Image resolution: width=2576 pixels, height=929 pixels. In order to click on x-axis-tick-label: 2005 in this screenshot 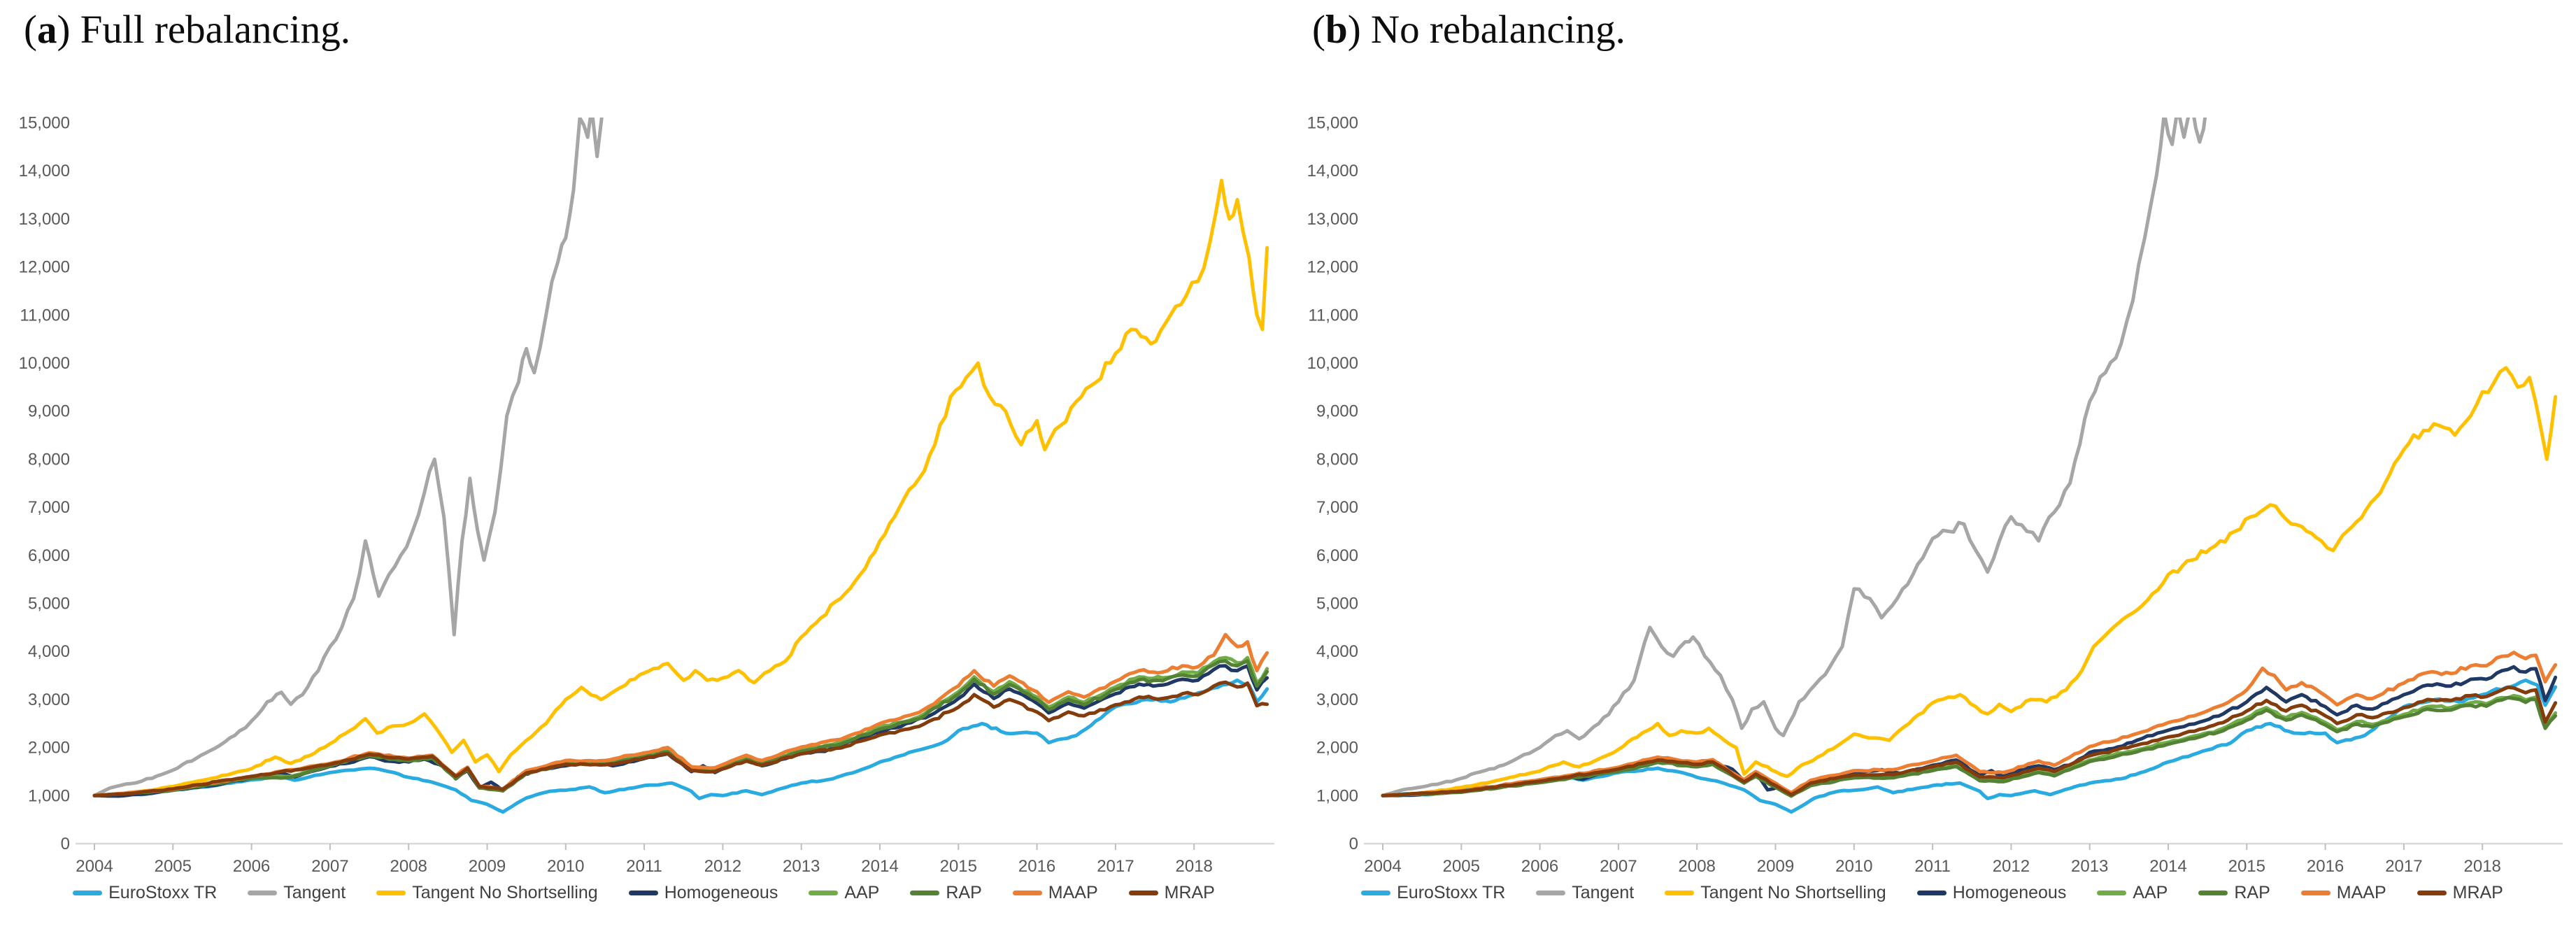, I will do `click(173, 866)`.